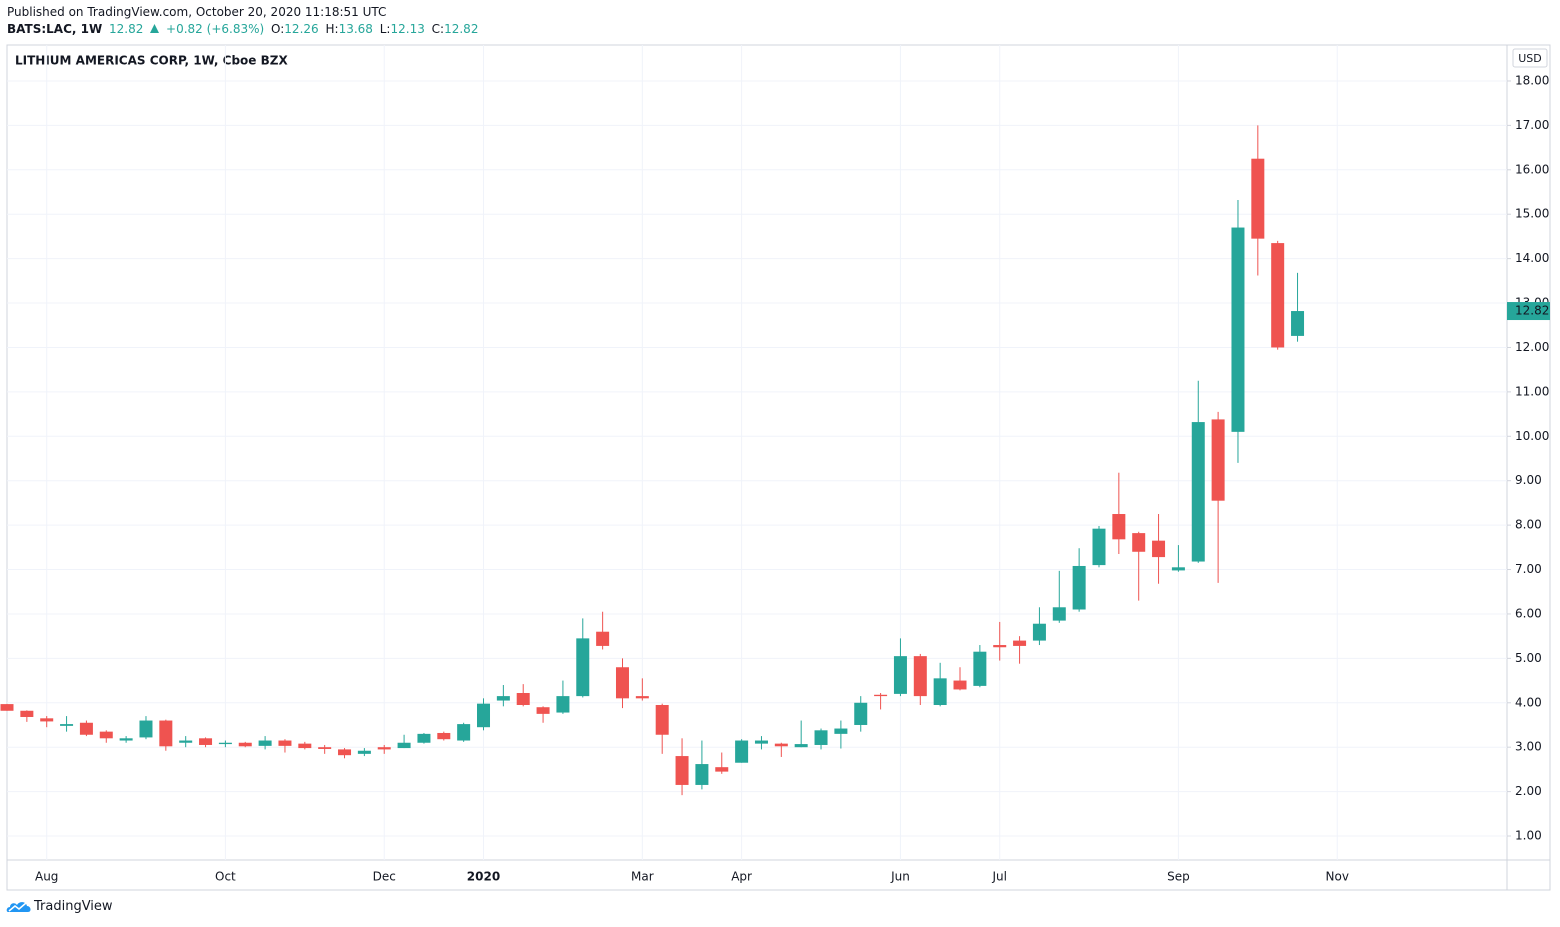 The image size is (1560, 927). Describe the element at coordinates (278, 29) in the screenshot. I see `o-label: O:` at that location.